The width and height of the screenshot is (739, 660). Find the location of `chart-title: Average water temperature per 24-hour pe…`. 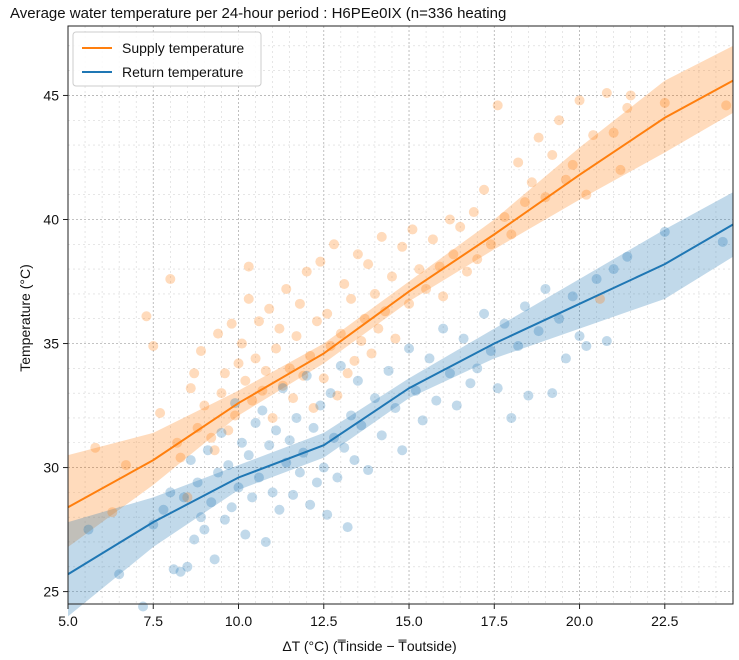

chart-title: Average water temperature per 24-hour pe… is located at coordinates (258, 13).